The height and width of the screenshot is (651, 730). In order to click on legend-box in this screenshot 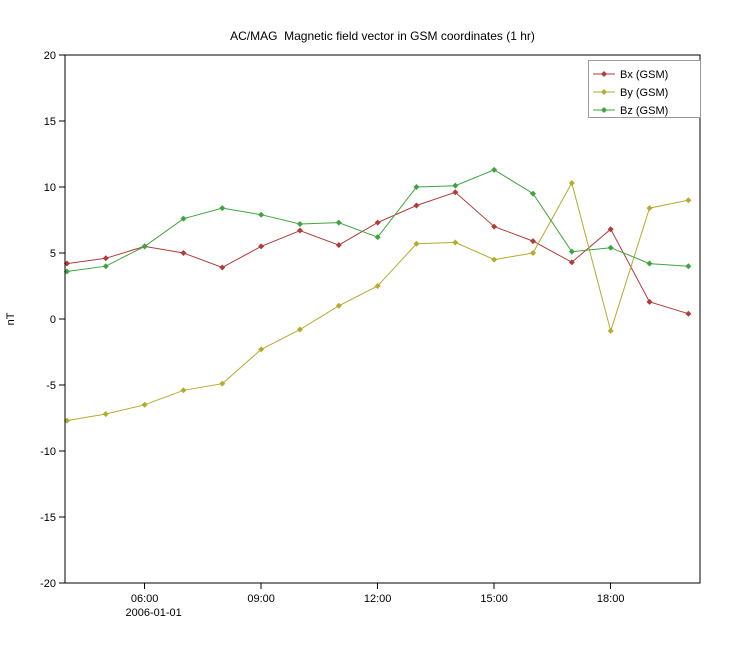, I will do `click(644, 89)`.